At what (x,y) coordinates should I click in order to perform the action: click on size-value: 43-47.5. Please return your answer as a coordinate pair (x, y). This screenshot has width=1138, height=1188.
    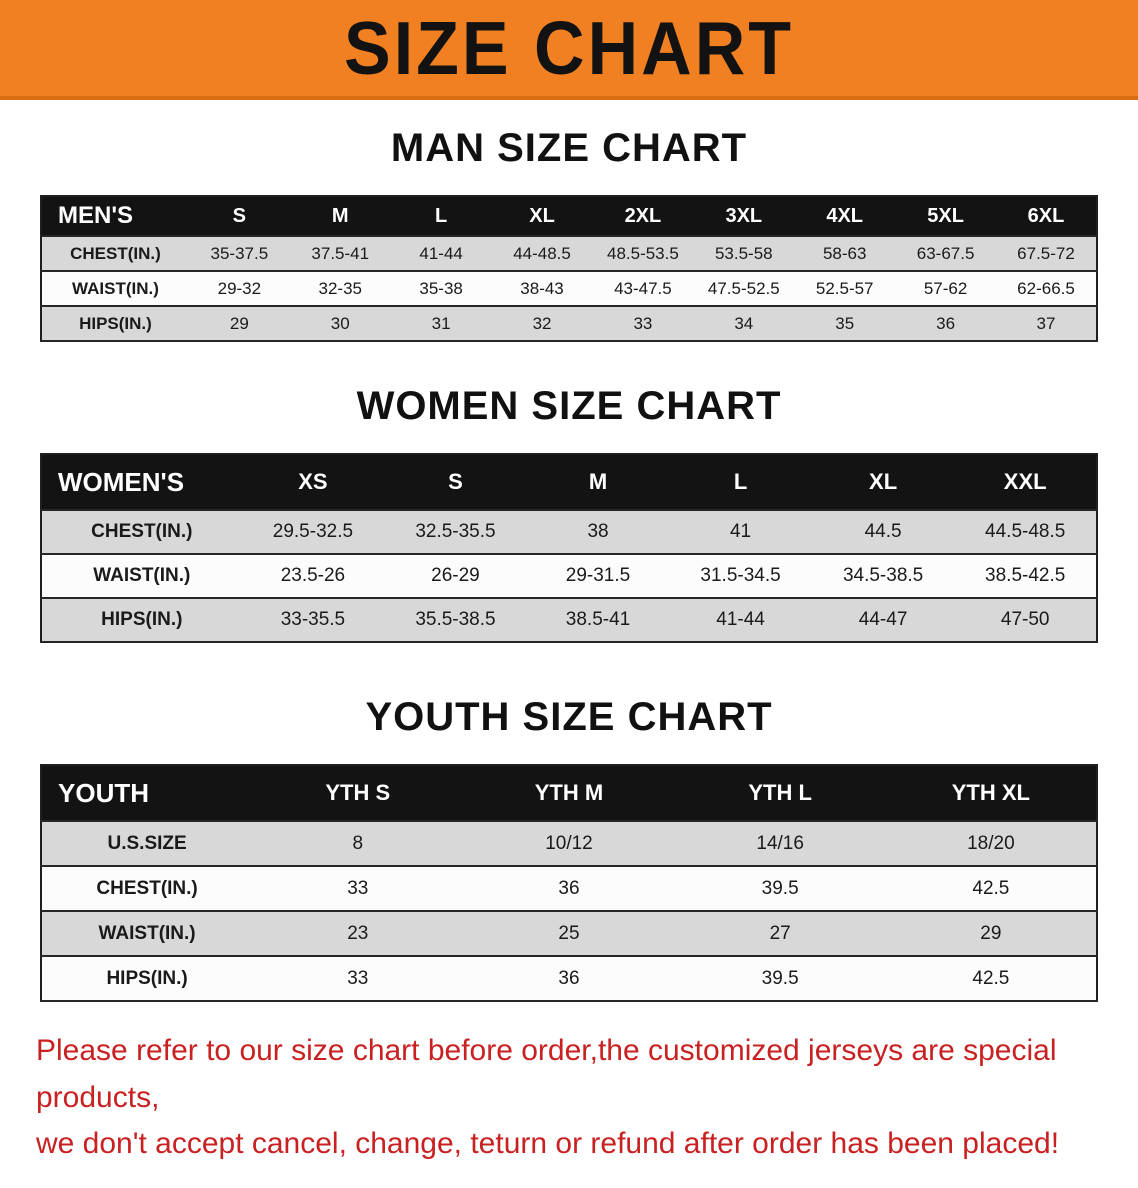
    Looking at the image, I should click on (643, 288).